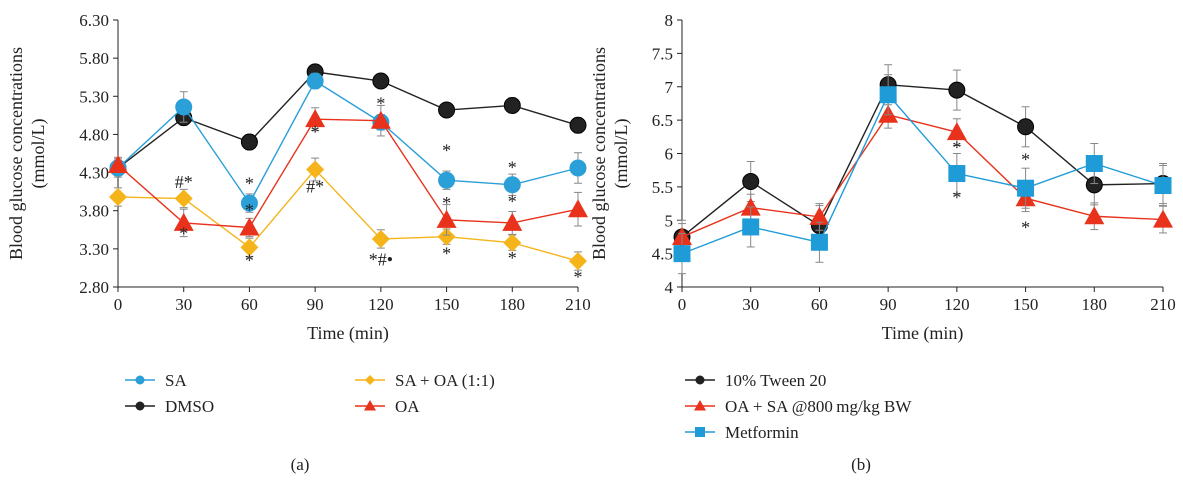 The width and height of the screenshot is (1183, 481). What do you see at coordinates (669, 287) in the screenshot?
I see `y-tick-label: 4` at bounding box center [669, 287].